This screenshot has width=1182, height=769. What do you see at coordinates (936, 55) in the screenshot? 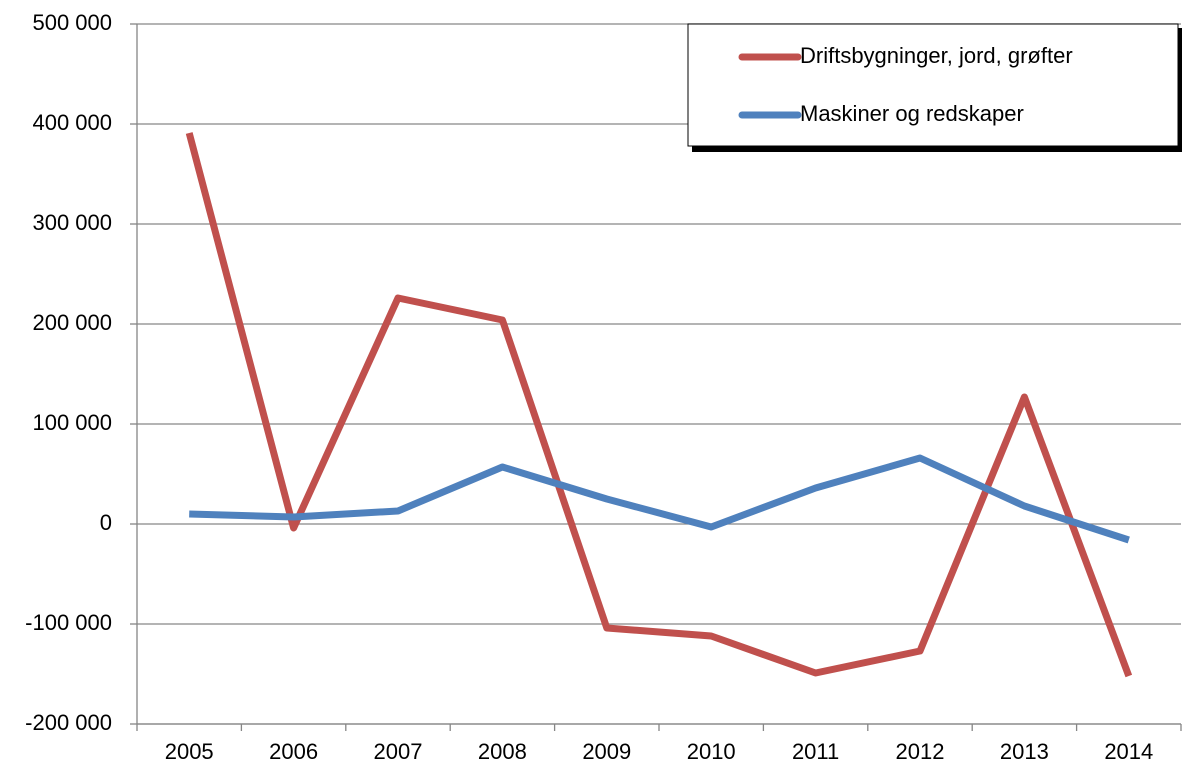
I see `legend-label: Driftsbygninger, jord, grøfter` at bounding box center [936, 55].